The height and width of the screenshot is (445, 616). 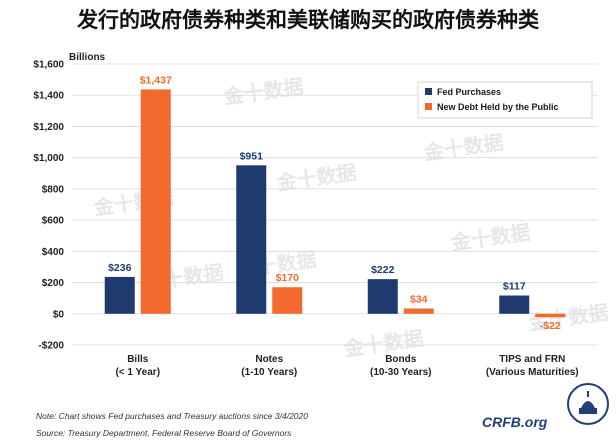 I want to click on x-category-label: TIPS and FRN, so click(x=532, y=359).